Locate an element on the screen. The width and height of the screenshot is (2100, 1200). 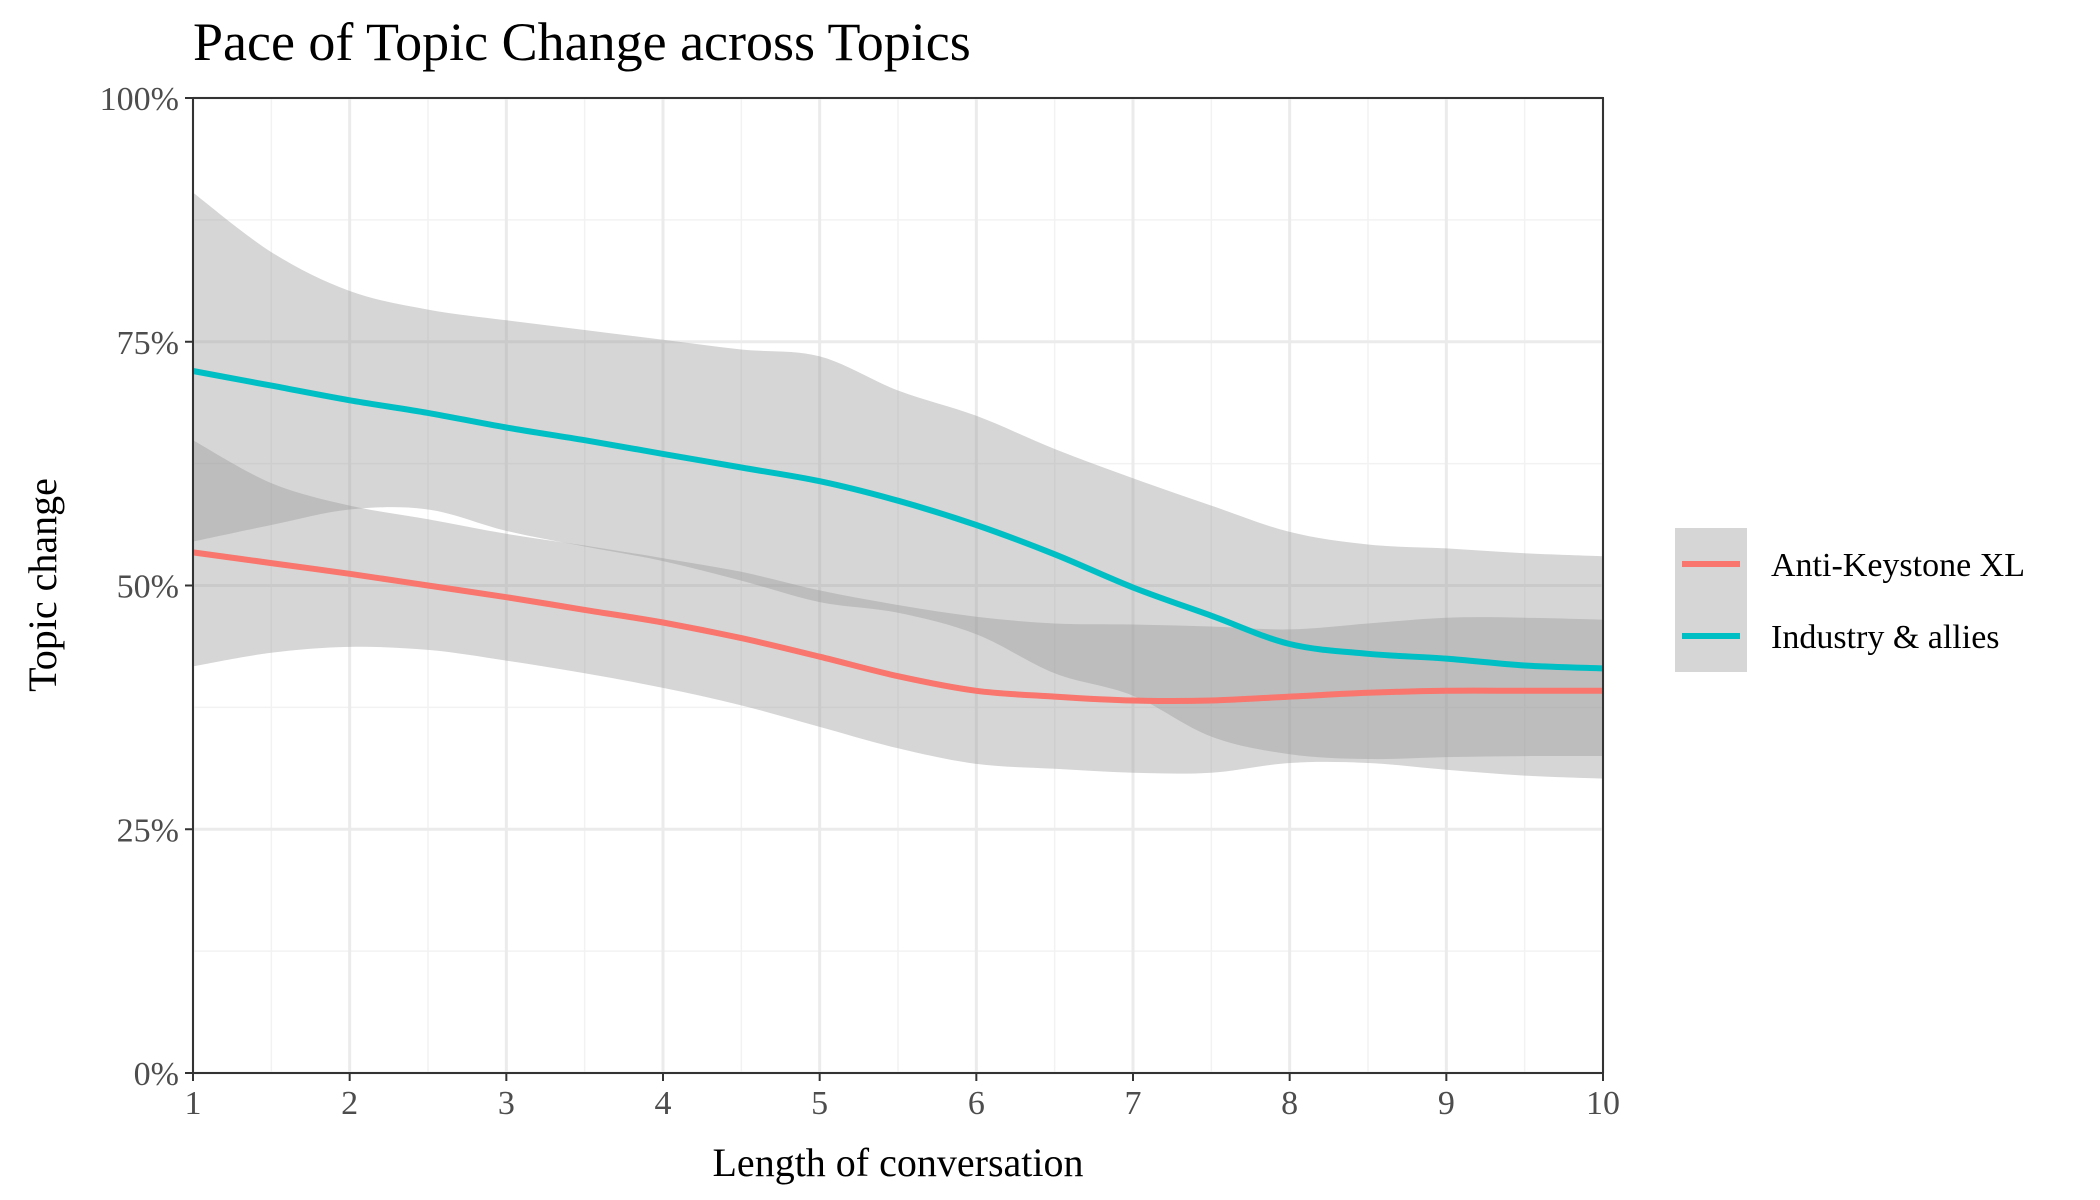
y-axis-ticks: 0% 25% 50% 75% 100% is located at coordinates (146, 587).